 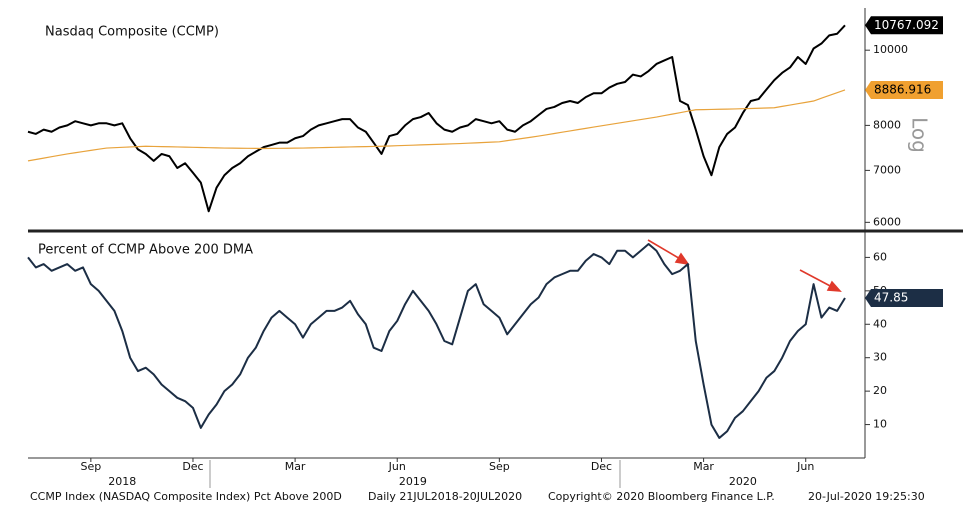 What do you see at coordinates (866, 496) in the screenshot?
I see `footer-text: 20-Jul-2020 19:25:30` at bounding box center [866, 496].